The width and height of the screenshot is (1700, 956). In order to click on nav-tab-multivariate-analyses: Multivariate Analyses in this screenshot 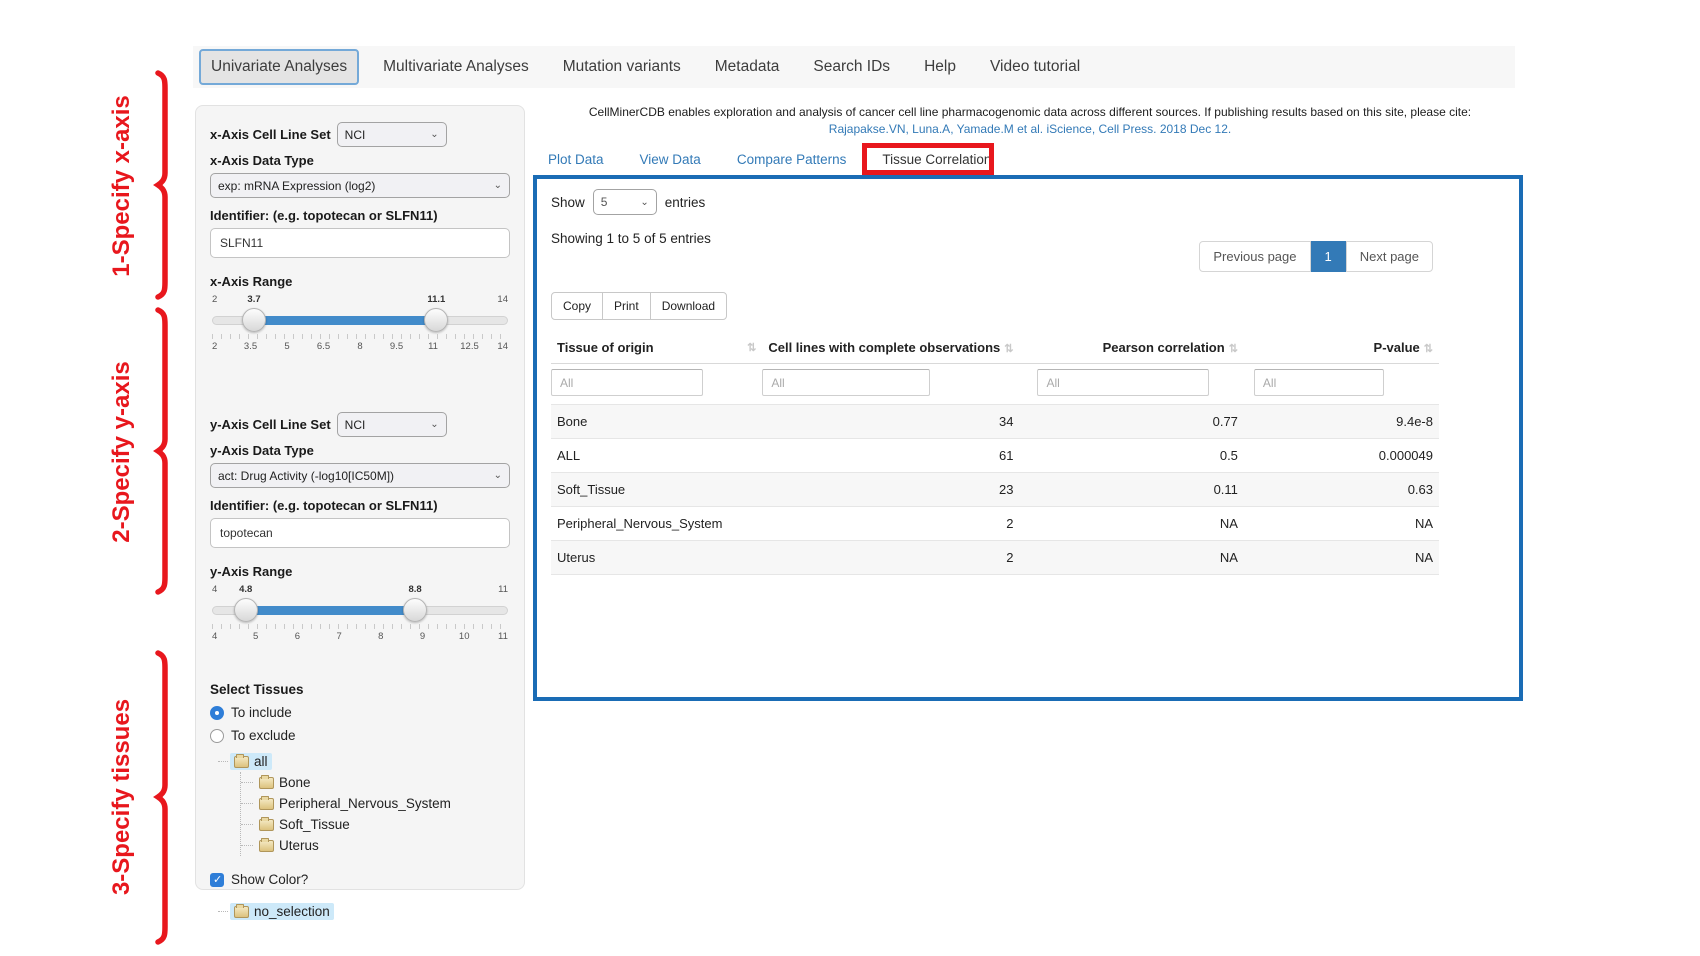, I will do `click(456, 66)`.